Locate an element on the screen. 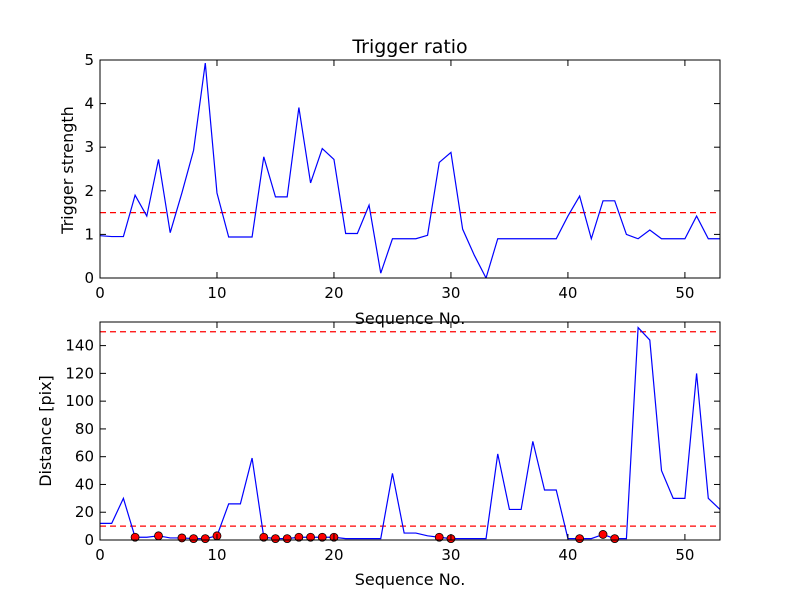 The image size is (800, 600). y-tick-label: 20 is located at coordinates (84, 512).